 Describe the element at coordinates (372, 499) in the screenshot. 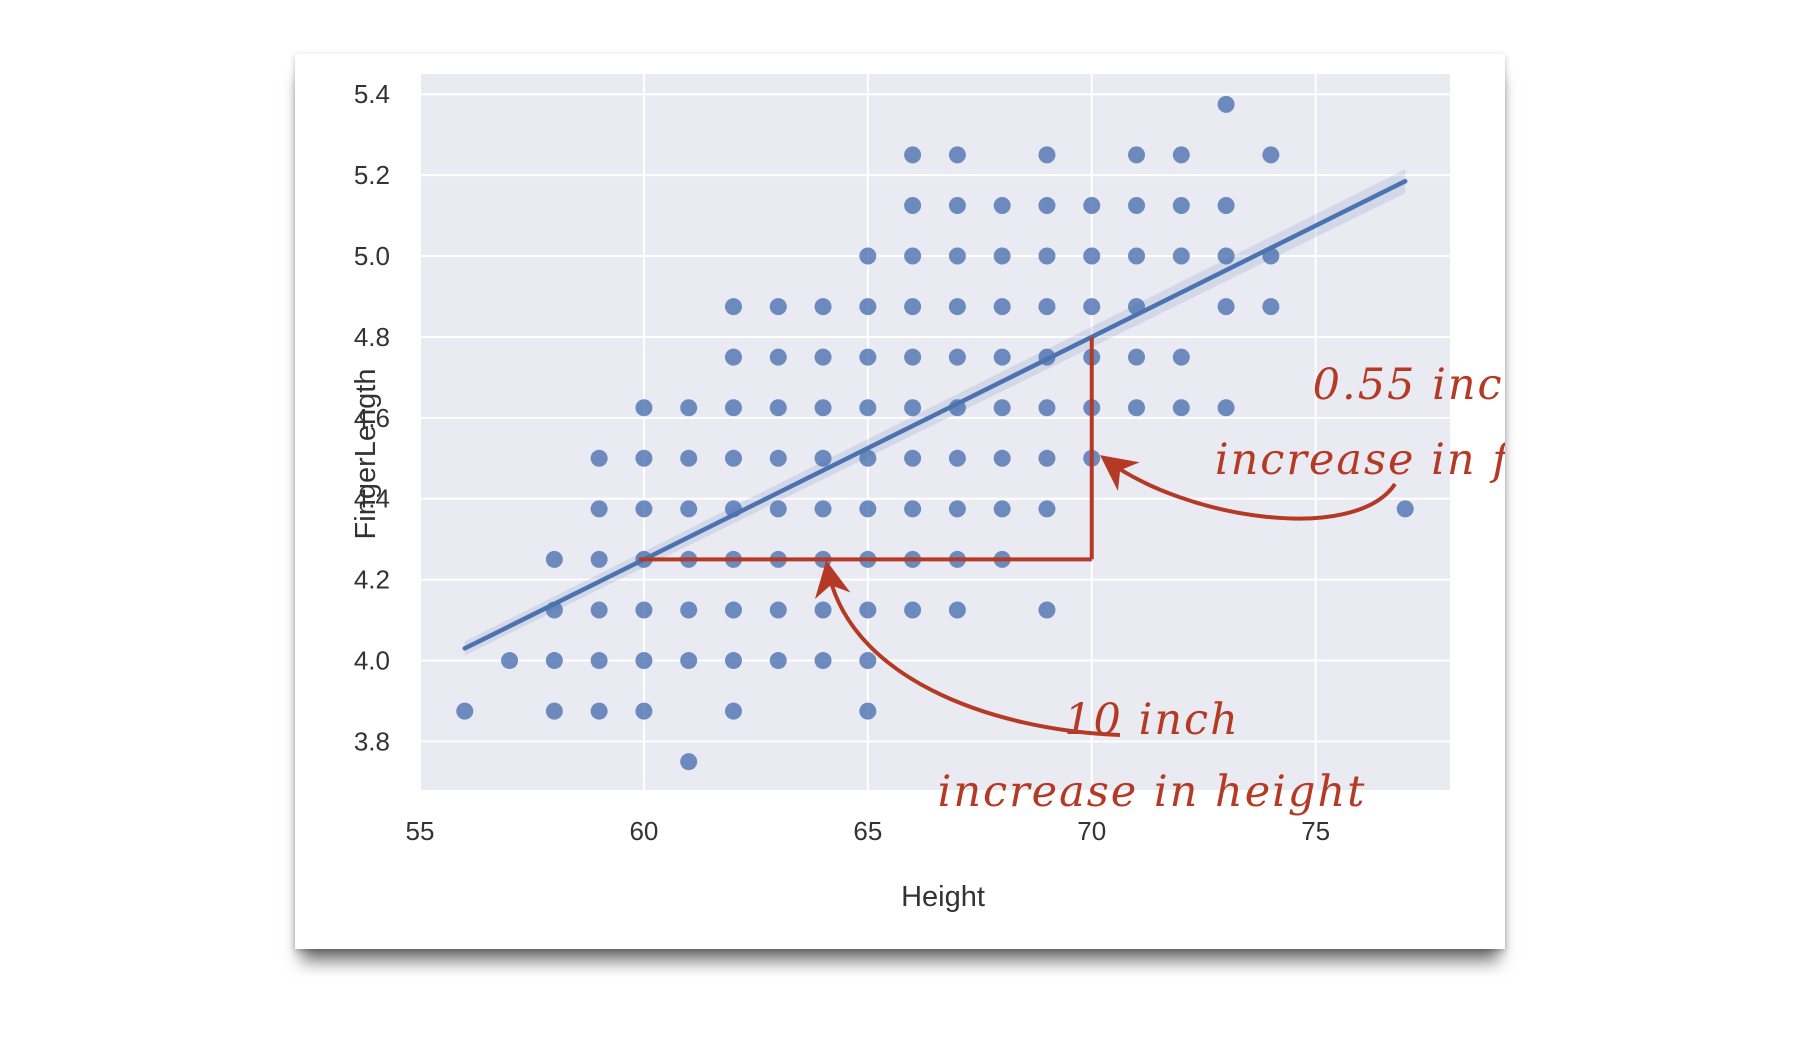

I see `y-tick-label: 4.4` at that location.